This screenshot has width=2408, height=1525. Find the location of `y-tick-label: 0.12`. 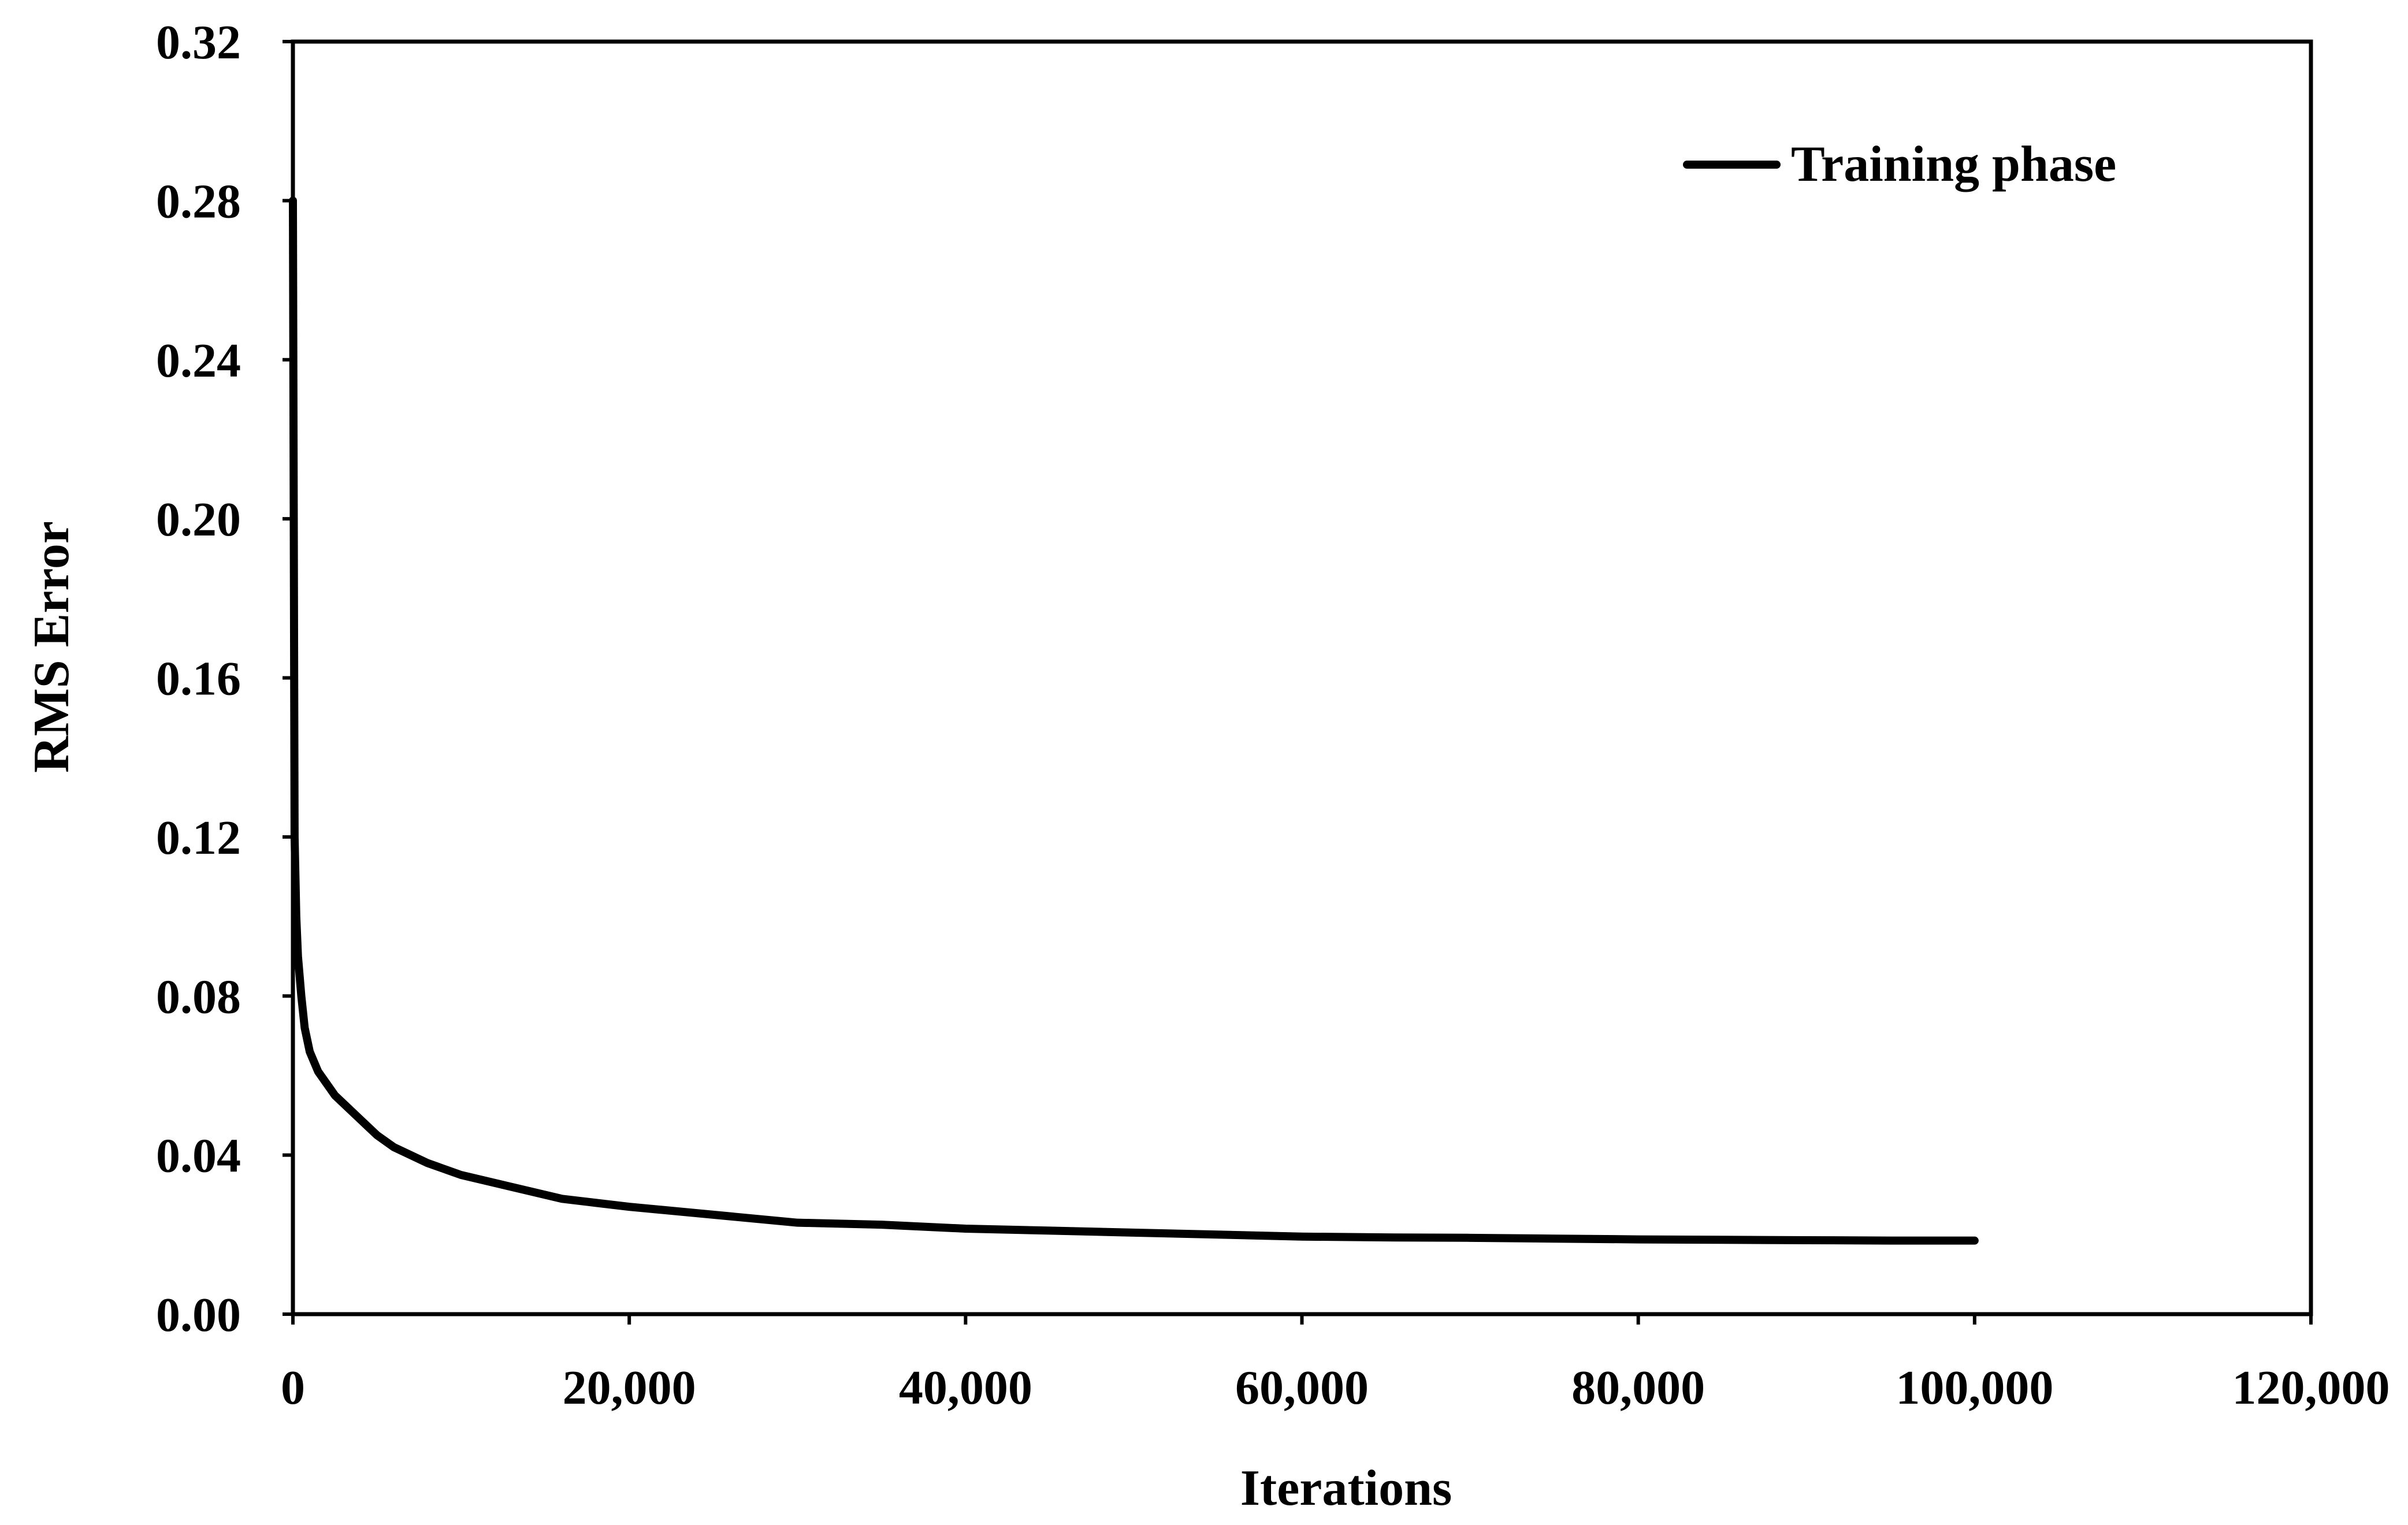

y-tick-label: 0.12 is located at coordinates (198, 838).